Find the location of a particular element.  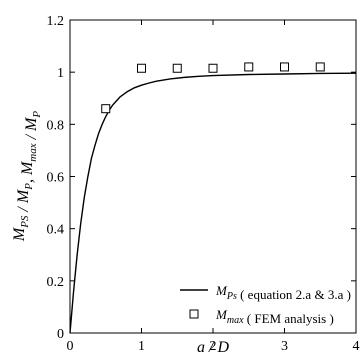

y-axis-label-group: MPS / MP, Mmax / MP is located at coordinates (27, 177).